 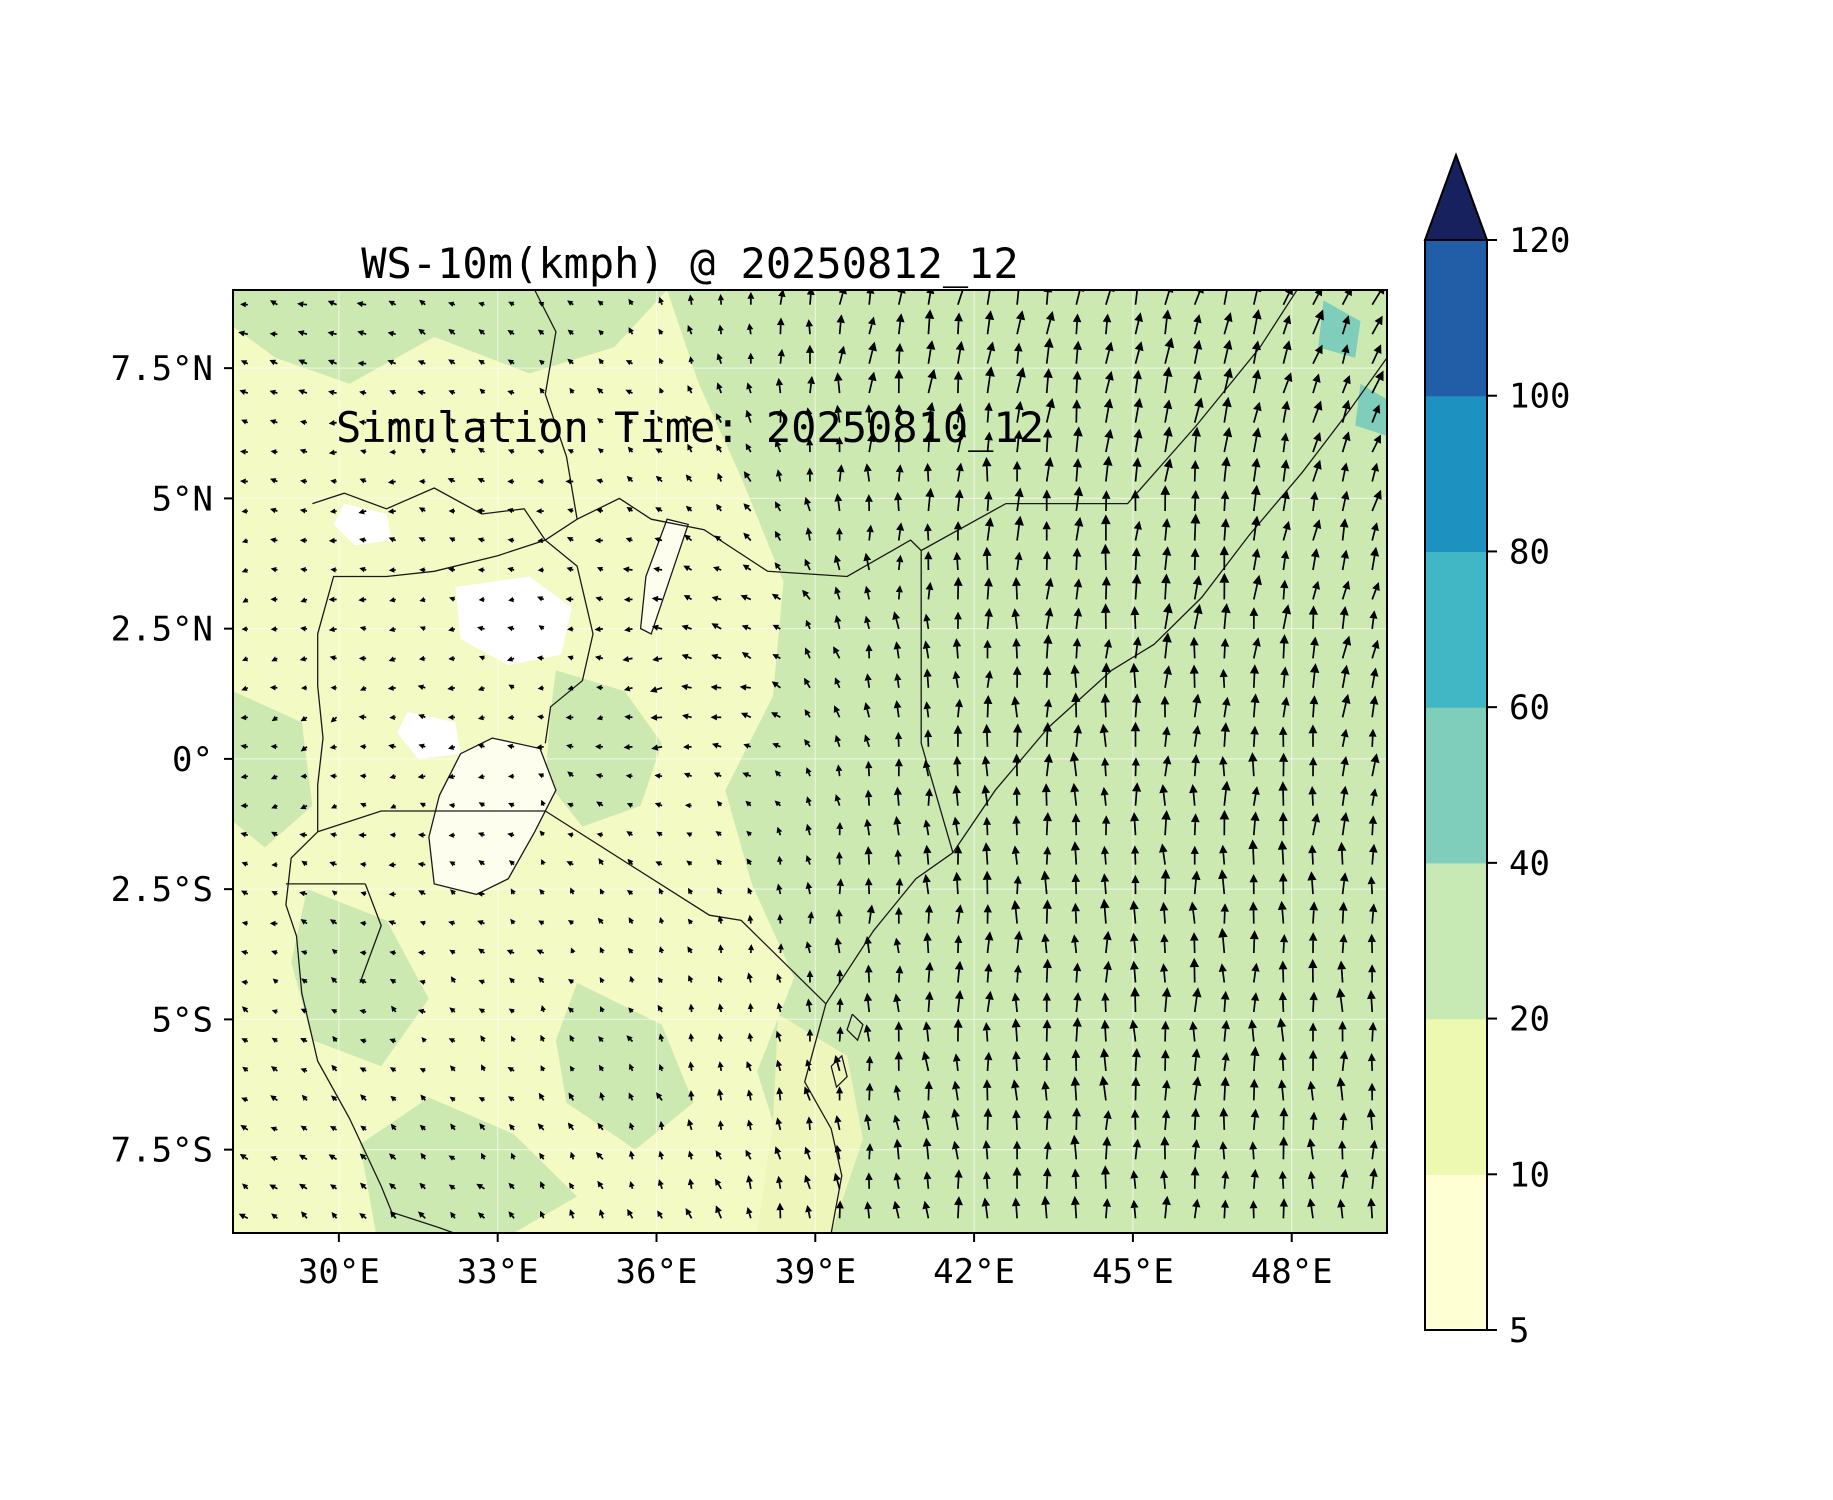 I want to click on x-tick-label: 48°E, so click(x=1292, y=1272).